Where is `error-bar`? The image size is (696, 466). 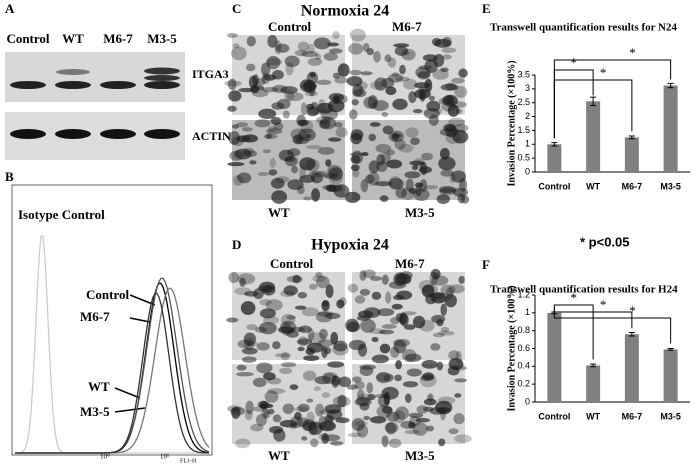
error-bar is located at coordinates (593, 101).